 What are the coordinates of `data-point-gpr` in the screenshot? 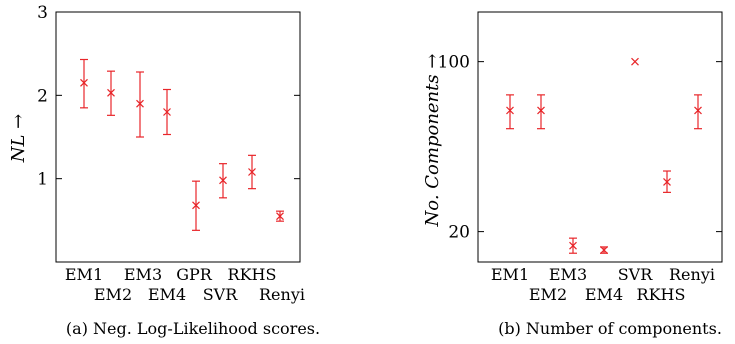 It's located at (196, 205).